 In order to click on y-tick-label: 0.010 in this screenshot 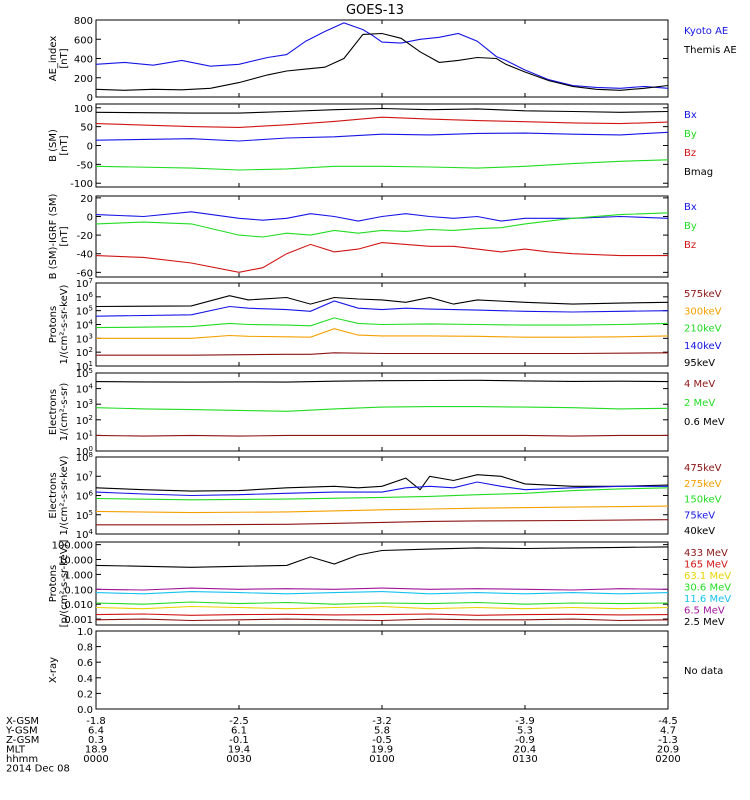, I will do `click(78, 605)`.